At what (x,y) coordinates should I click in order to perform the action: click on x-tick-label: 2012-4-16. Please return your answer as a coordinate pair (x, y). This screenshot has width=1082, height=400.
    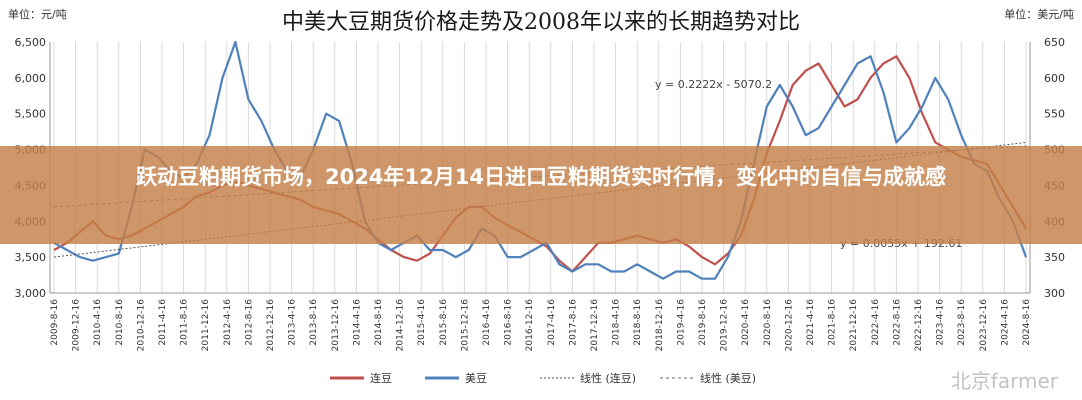
    Looking at the image, I should click on (228, 322).